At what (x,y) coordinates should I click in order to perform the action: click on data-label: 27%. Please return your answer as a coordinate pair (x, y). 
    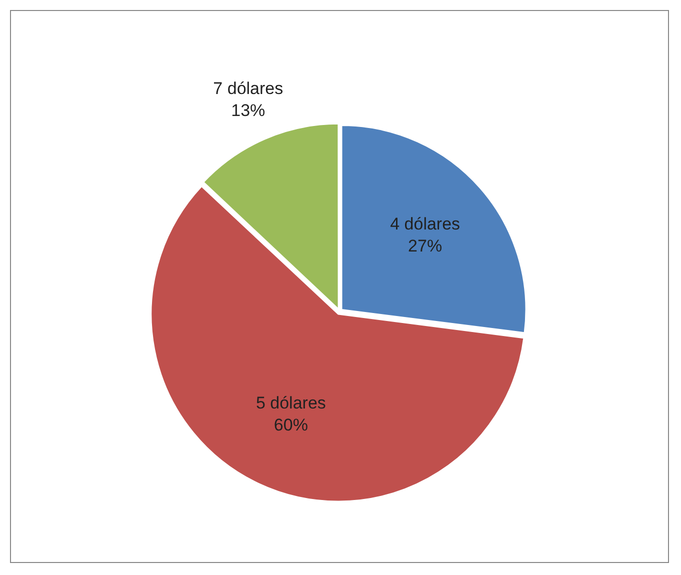
    Looking at the image, I should click on (425, 246).